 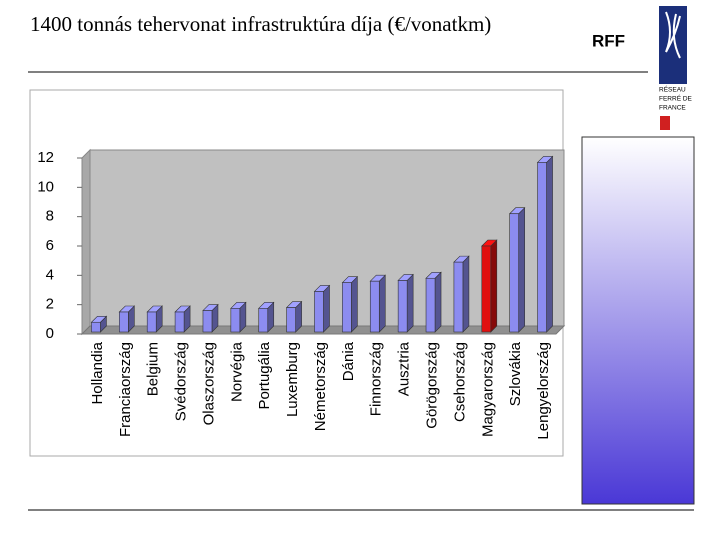 What do you see at coordinates (348, 361) in the screenshot?
I see `x-tick-label: Dánia` at bounding box center [348, 361].